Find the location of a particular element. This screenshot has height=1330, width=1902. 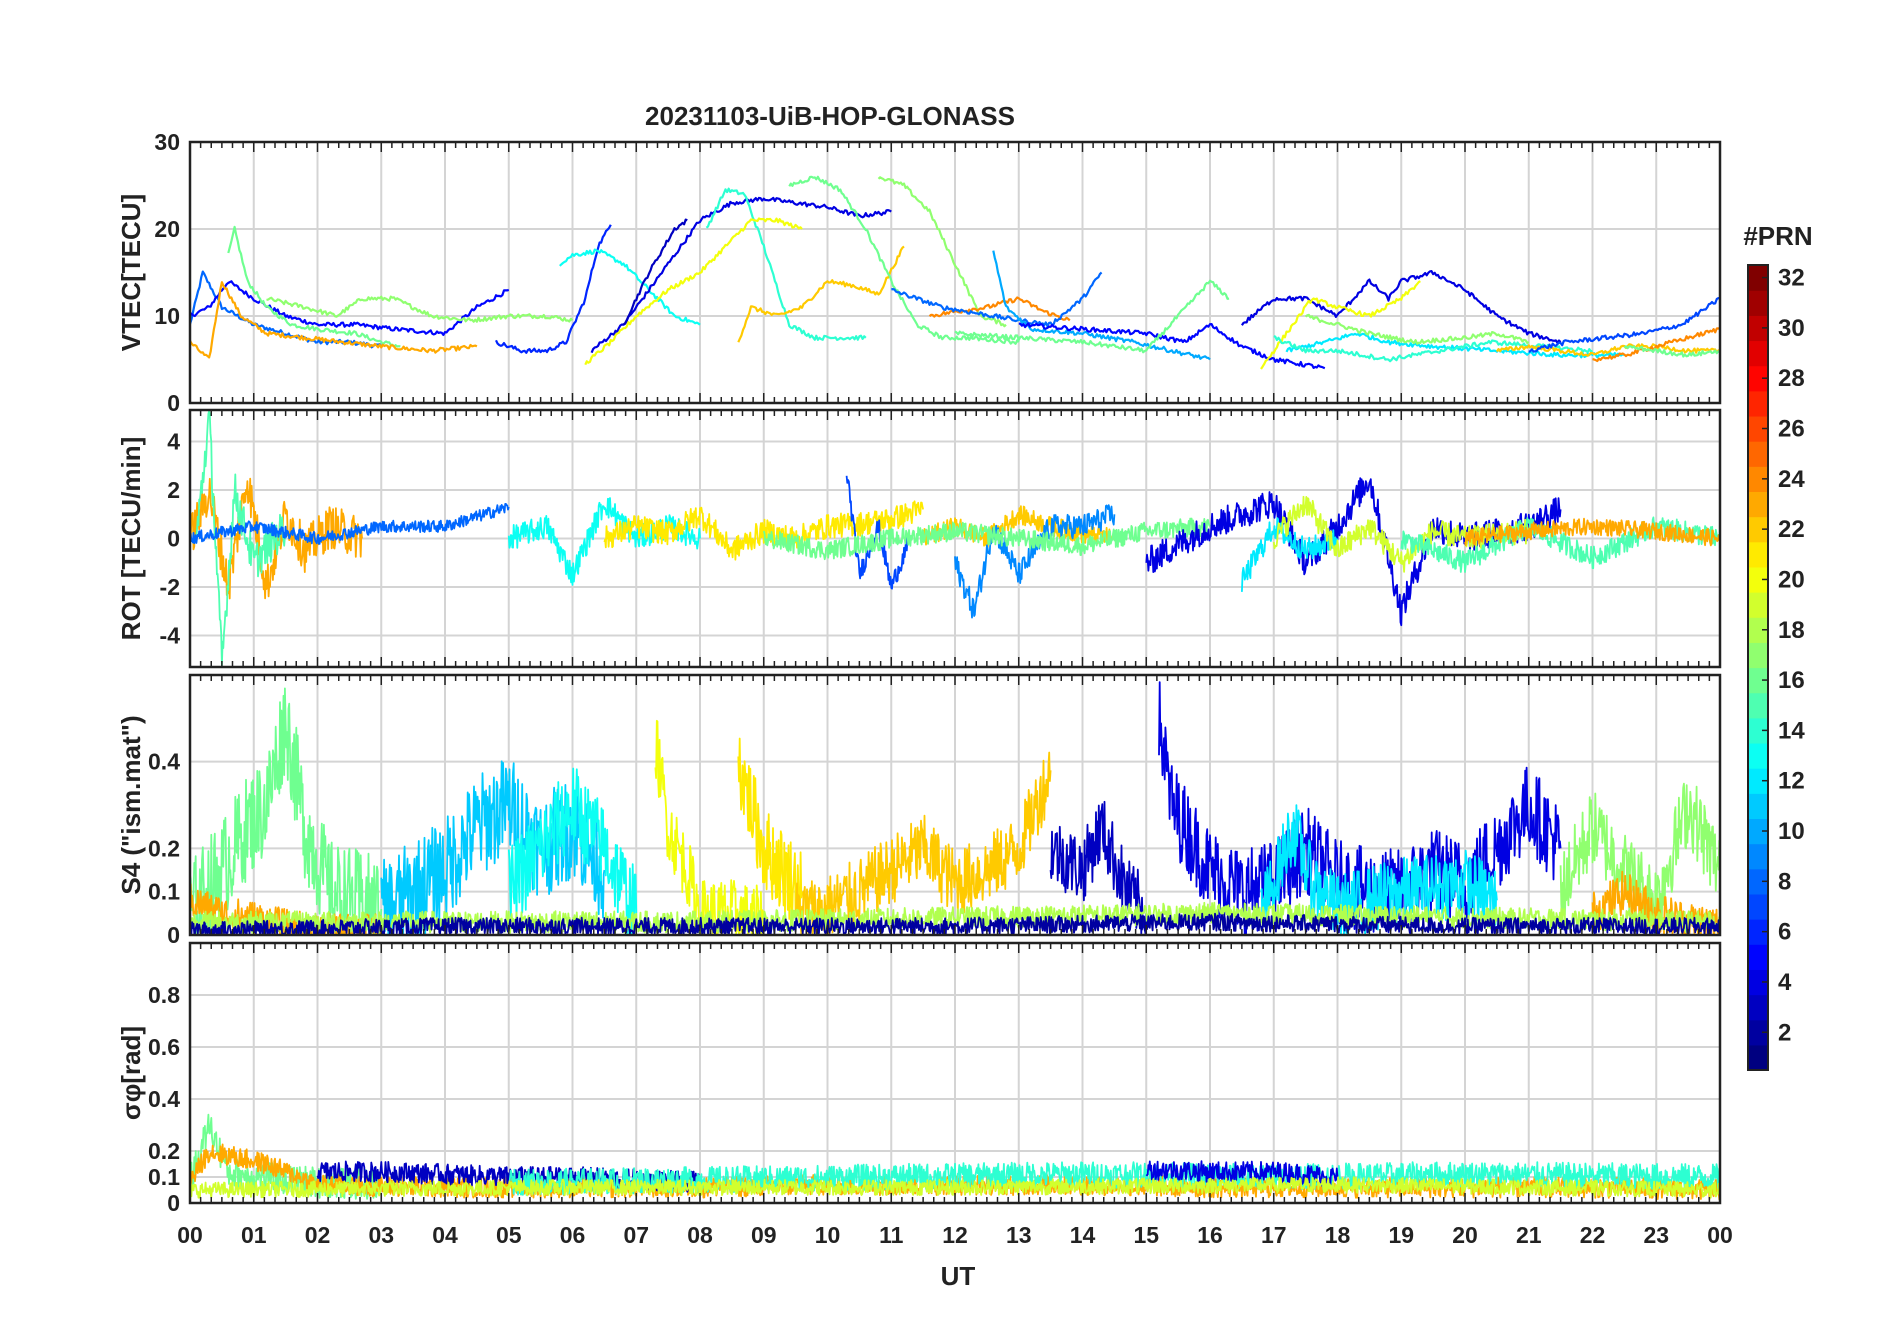

colorbar-tick-label: 12 is located at coordinates (1791, 781).